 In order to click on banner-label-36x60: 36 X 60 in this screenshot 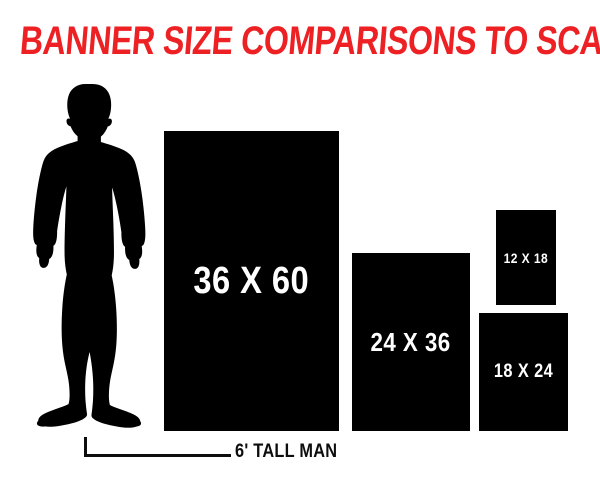, I will do `click(251, 280)`.